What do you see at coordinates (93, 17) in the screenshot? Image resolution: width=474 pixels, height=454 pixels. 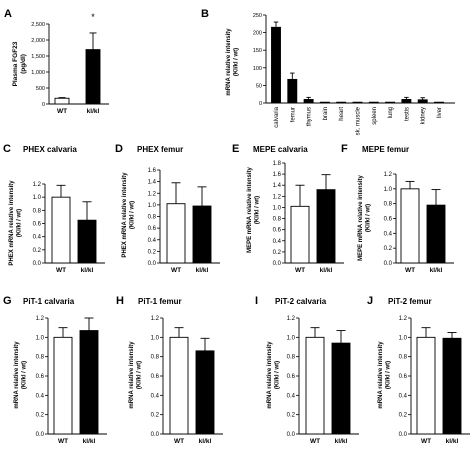 I see `significance-marker: *` at bounding box center [93, 17].